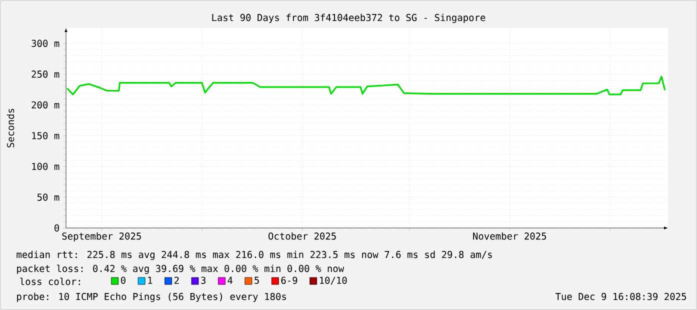 The image size is (697, 310). I want to click on text: packet loss: 0.42 % avg 39.69 % max 0.00 % min 0.00 % now, so click(180, 269).